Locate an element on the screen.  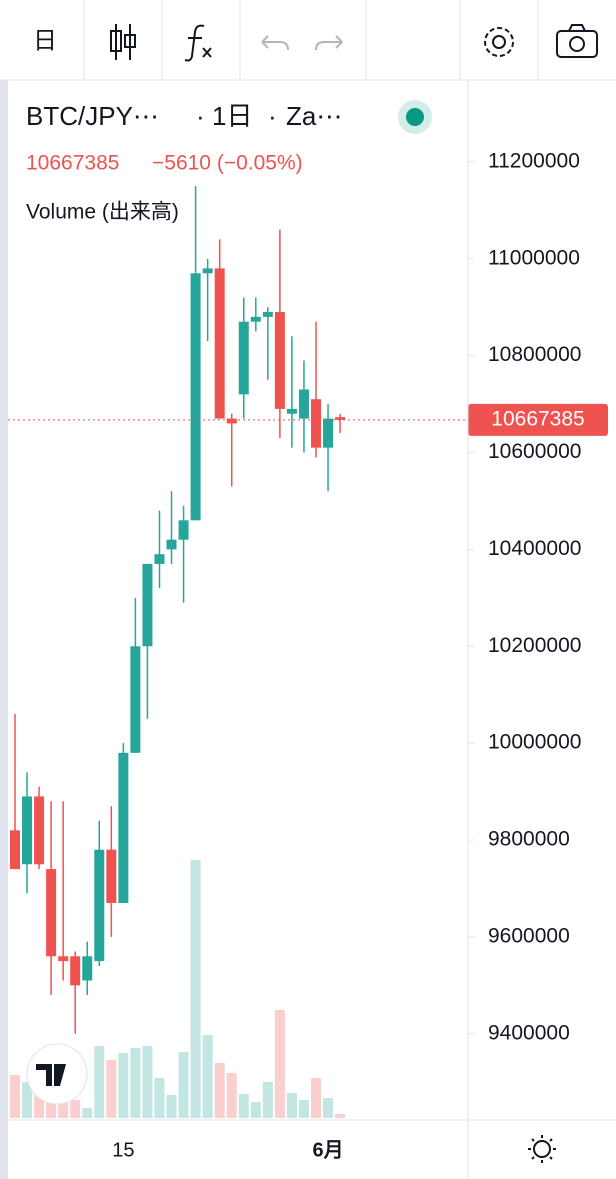
exchange: Za⋯ is located at coordinates (314, 116).